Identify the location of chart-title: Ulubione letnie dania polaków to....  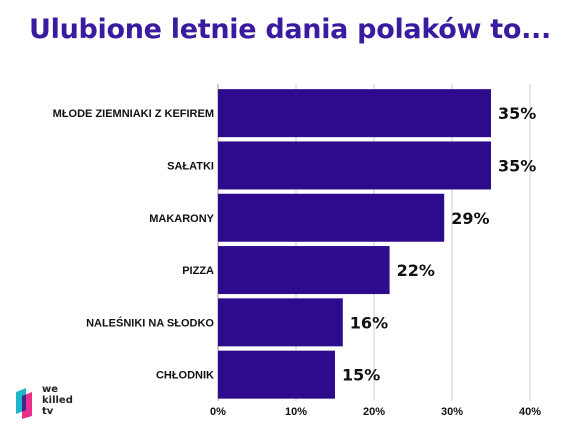
(290, 29).